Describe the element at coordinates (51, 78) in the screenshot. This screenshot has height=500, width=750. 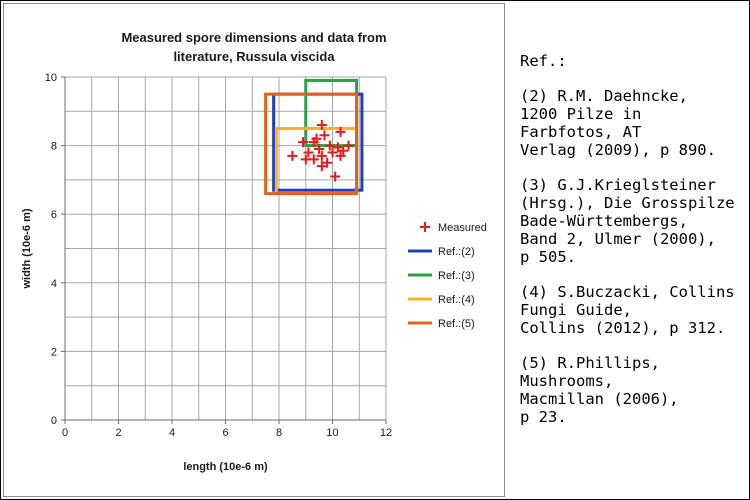
I see `y-tick-label: 10` at that location.